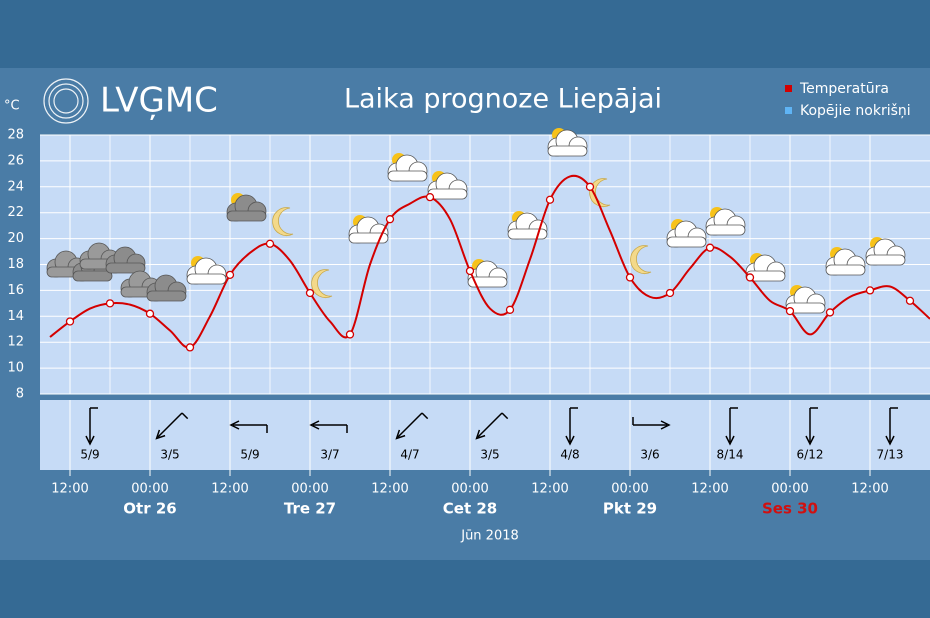 The image size is (930, 618). What do you see at coordinates (15, 290) in the screenshot?
I see `y-tick-label: 16` at bounding box center [15, 290].